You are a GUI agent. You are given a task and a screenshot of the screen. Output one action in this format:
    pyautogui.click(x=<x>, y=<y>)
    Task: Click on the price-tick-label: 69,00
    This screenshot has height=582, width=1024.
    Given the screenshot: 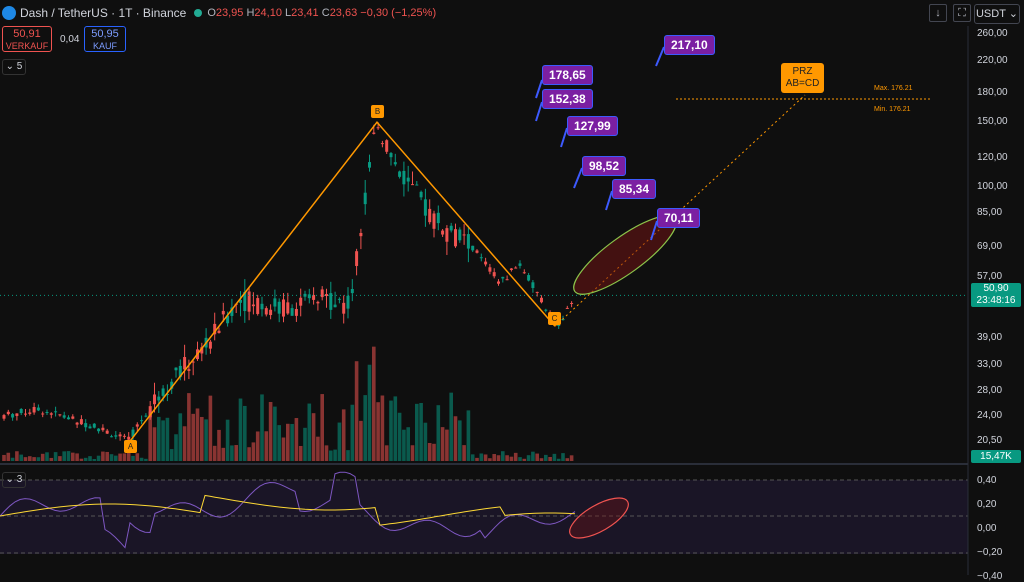 What is the action you would take?
    pyautogui.click(x=990, y=246)
    